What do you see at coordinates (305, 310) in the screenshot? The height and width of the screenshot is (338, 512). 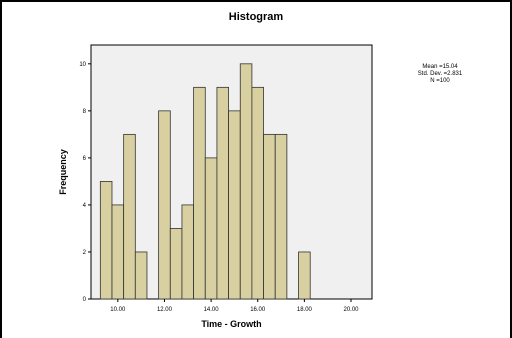 I see `x-tick-label: 18.00` at bounding box center [305, 310].